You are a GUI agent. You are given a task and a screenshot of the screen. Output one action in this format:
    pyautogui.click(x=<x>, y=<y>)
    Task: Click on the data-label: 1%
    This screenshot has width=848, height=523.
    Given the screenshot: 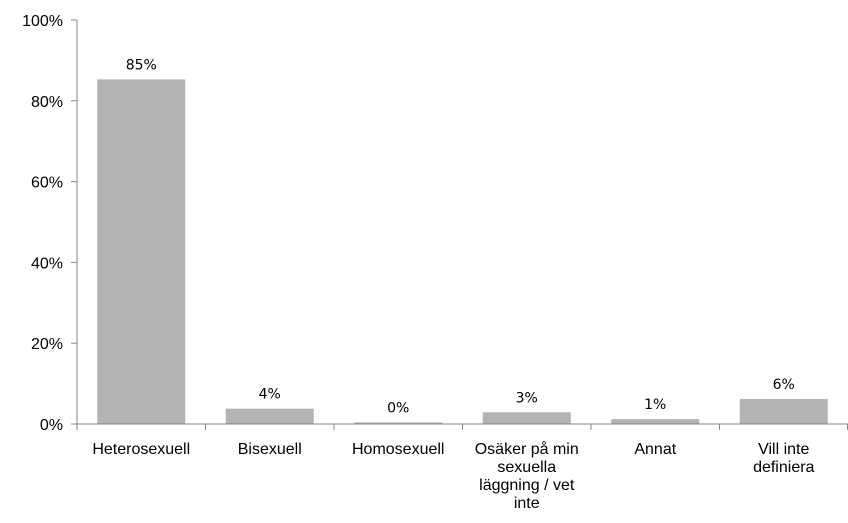 What is the action you would take?
    pyautogui.click(x=655, y=405)
    